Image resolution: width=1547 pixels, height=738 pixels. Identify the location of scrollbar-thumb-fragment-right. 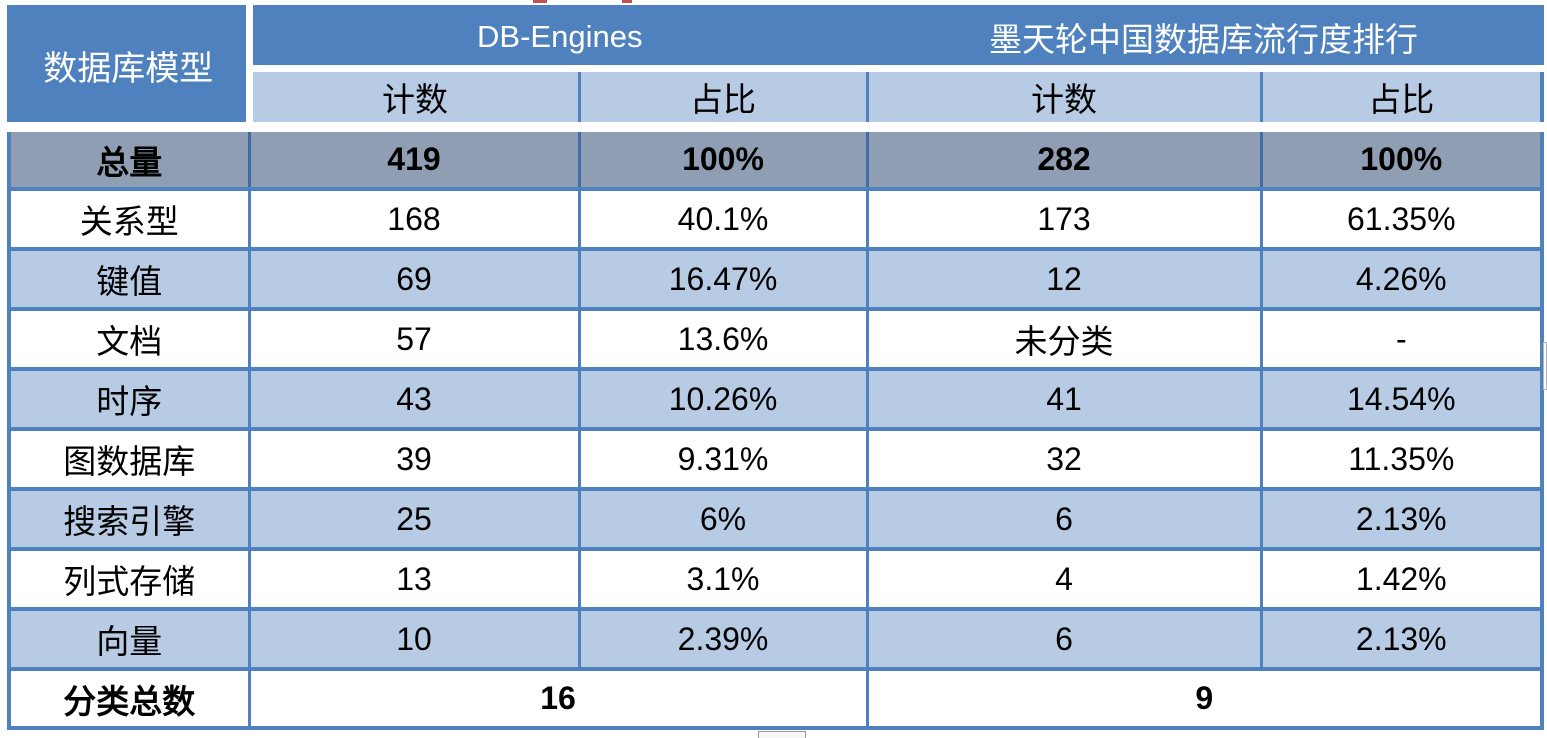
(1545, 366).